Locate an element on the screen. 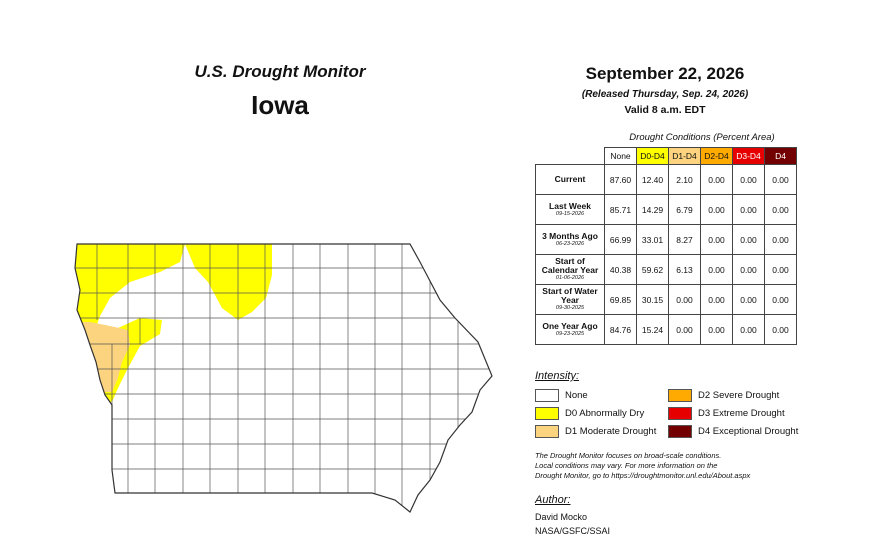  map-date: September 22, 2026 is located at coordinates (665, 73).